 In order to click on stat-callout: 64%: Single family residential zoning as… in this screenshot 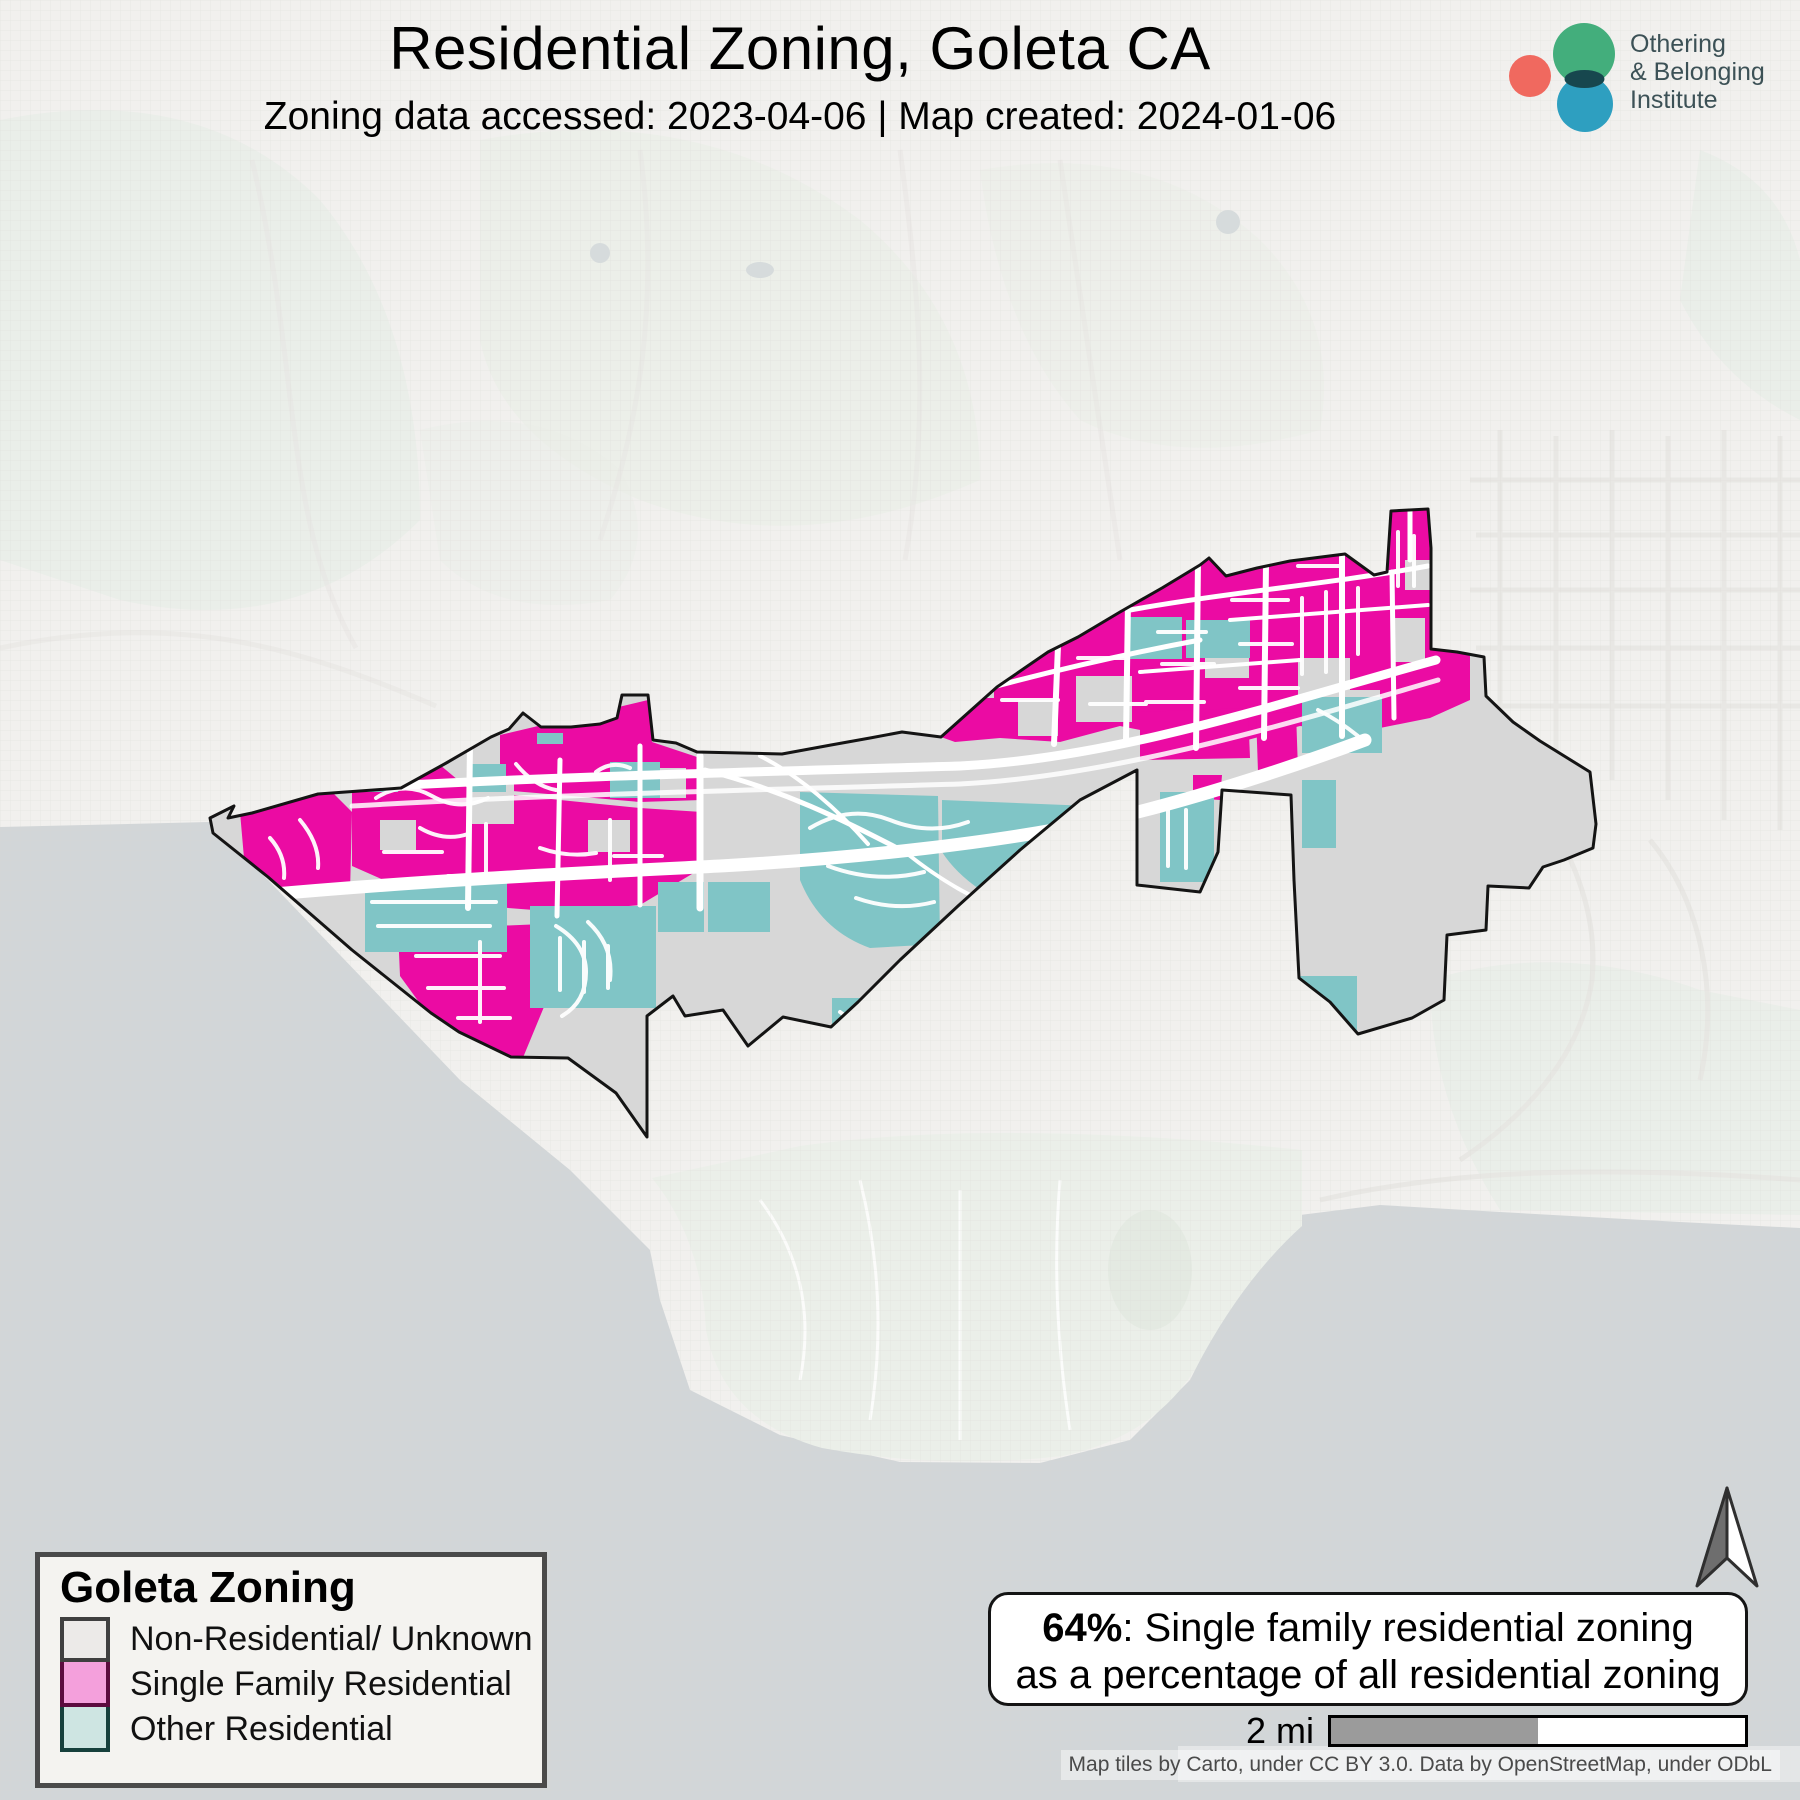, I will do `click(1368, 1649)`.